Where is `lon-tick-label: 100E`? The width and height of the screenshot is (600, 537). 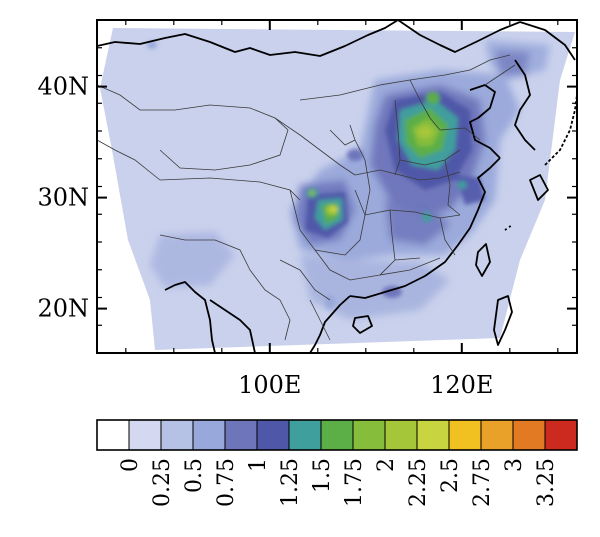
lon-tick-label: 100E is located at coordinates (269, 385).